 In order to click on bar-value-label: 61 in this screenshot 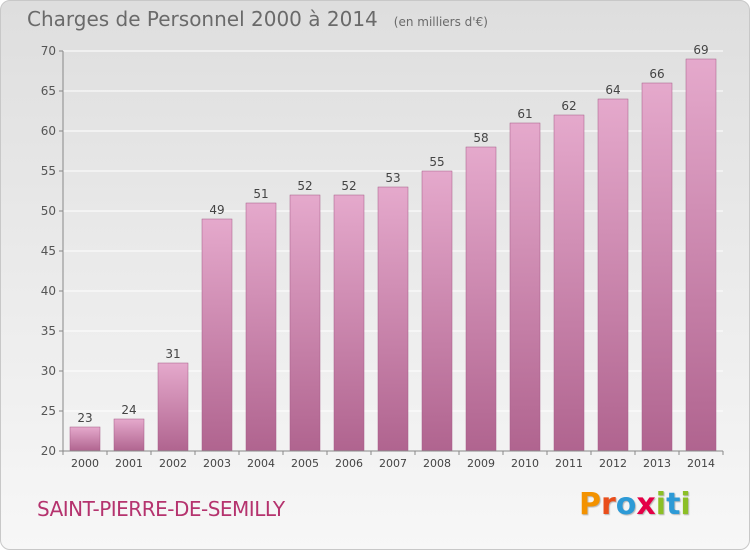, I will do `click(524, 114)`.